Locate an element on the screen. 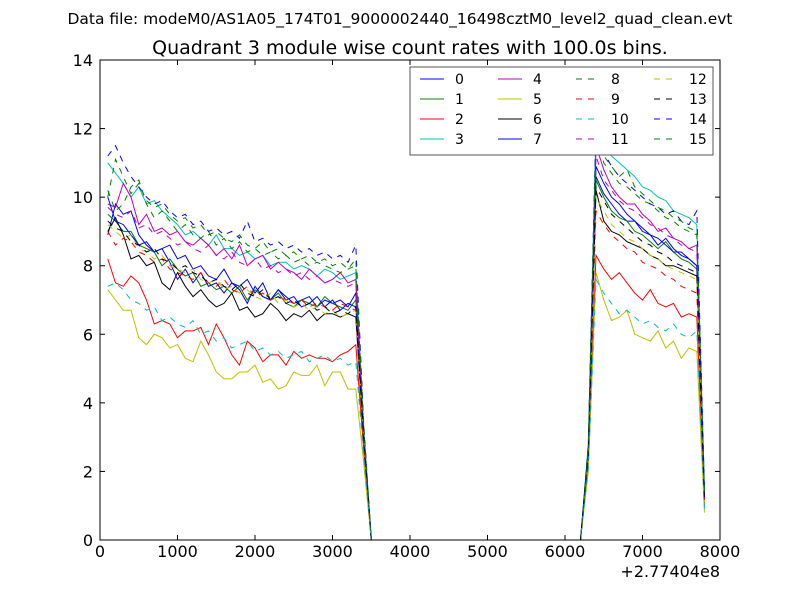 The width and height of the screenshot is (800, 604). y-tick-label: 12 is located at coordinates (83, 129).